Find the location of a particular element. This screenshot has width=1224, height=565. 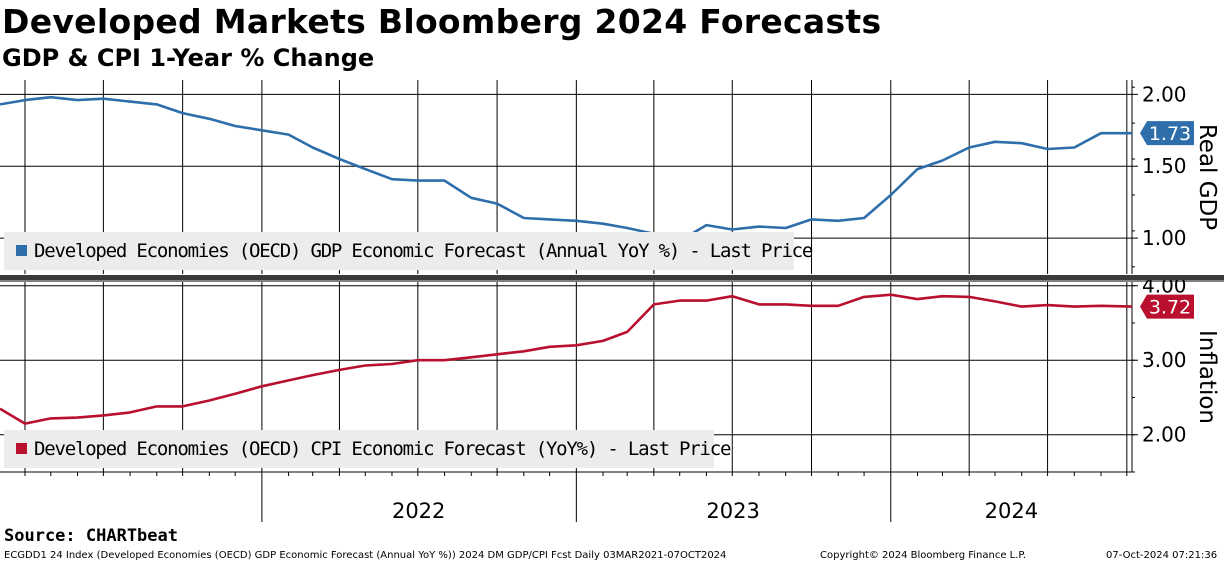

cpi-ytick-label: 3.00 is located at coordinates (1164, 360).